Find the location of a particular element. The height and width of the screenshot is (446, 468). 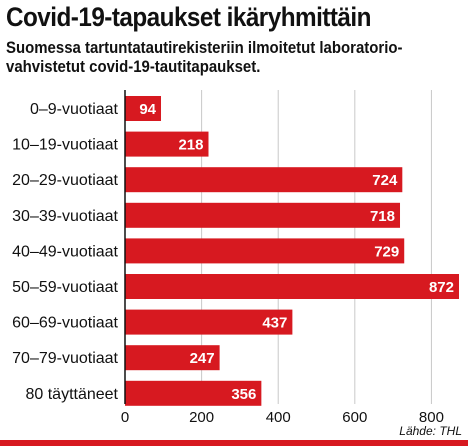

category-label-4: 40–49-vuotiaat is located at coordinates (65, 251).